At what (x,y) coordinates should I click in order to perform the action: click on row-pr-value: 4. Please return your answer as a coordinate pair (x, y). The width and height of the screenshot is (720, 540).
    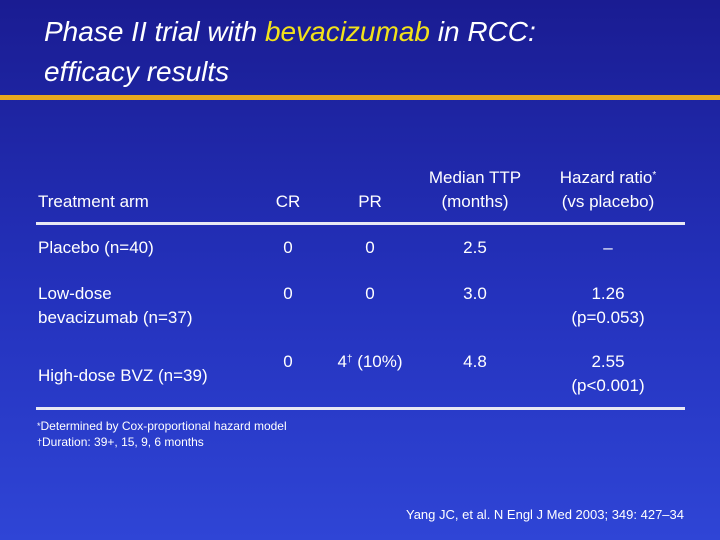
    Looking at the image, I should click on (342, 361).